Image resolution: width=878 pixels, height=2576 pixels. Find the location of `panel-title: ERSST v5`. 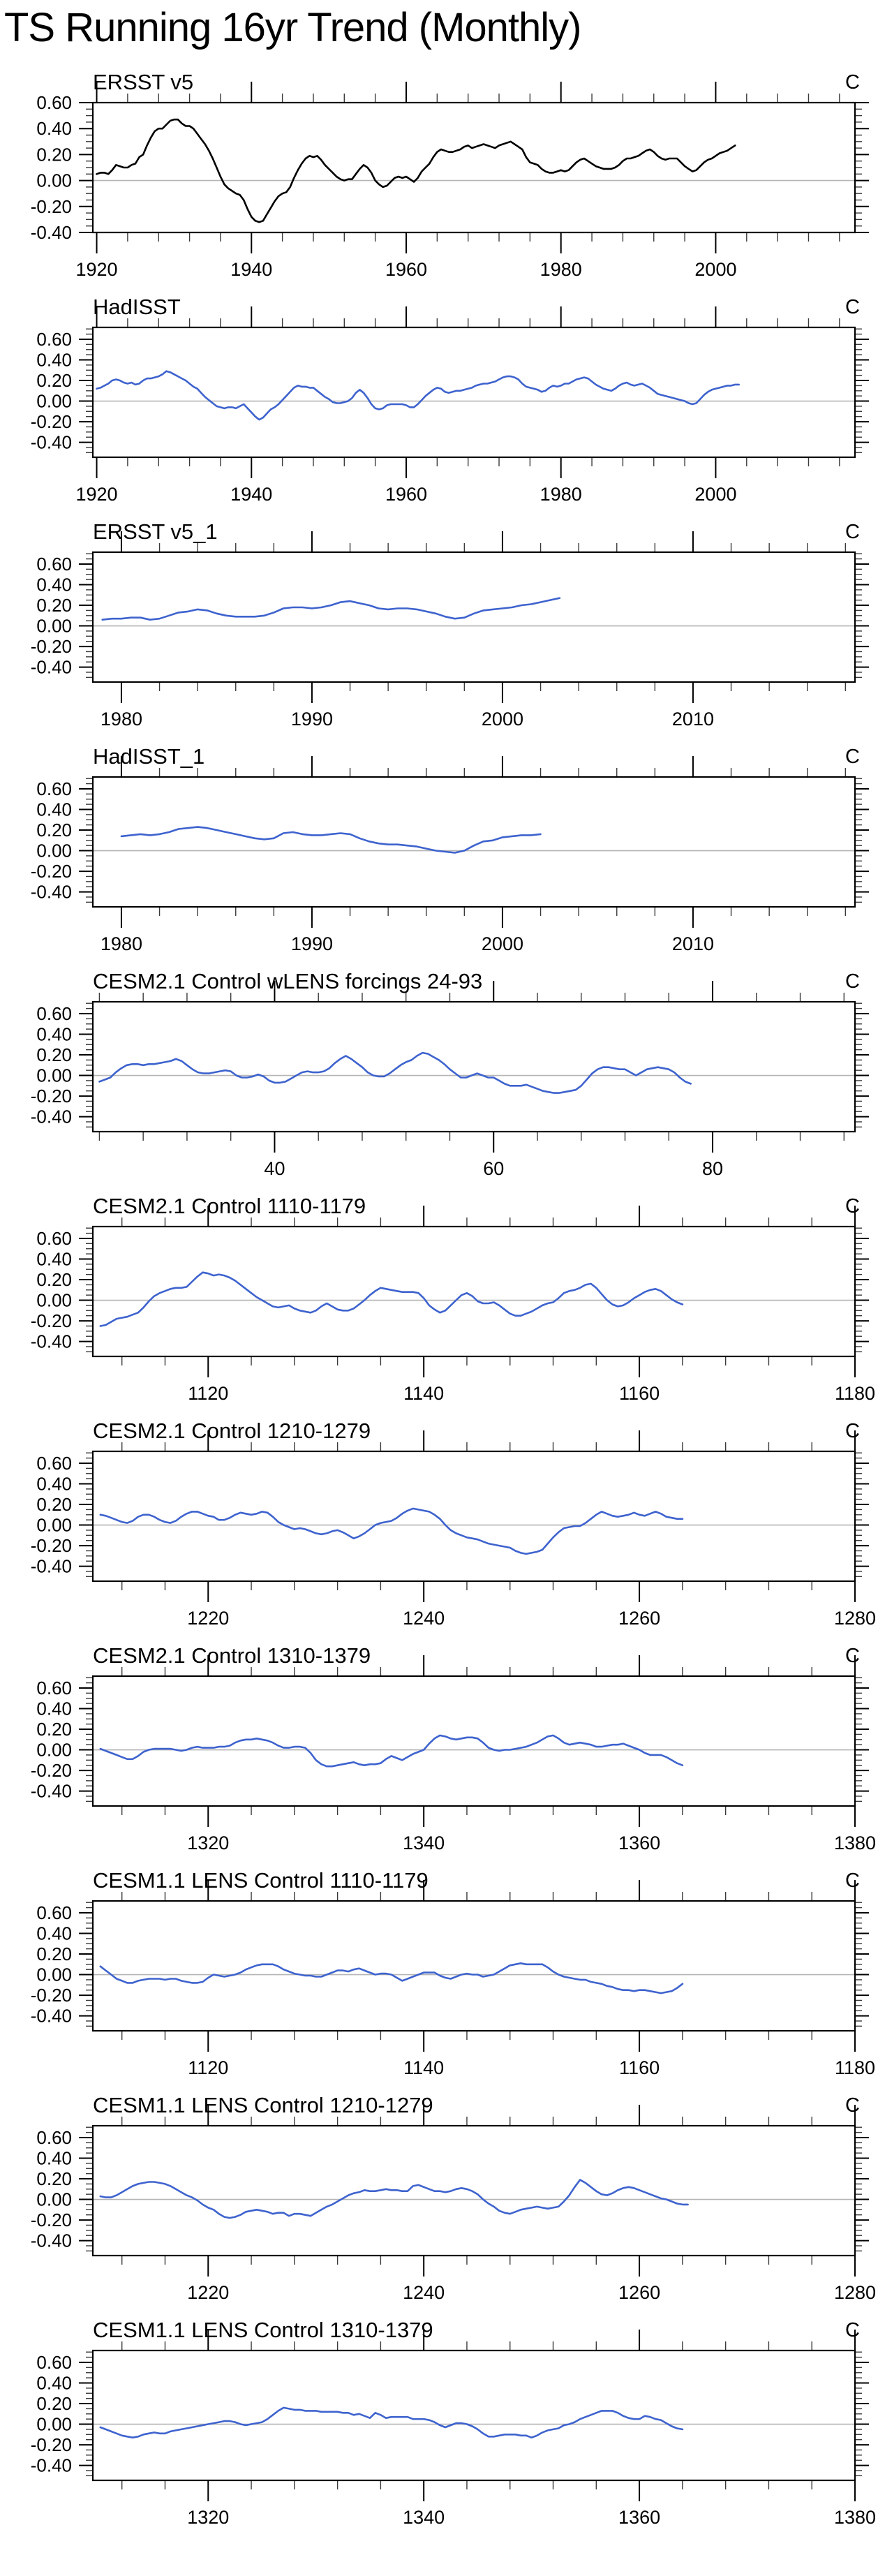

panel-title: ERSST v5 is located at coordinates (143, 82).